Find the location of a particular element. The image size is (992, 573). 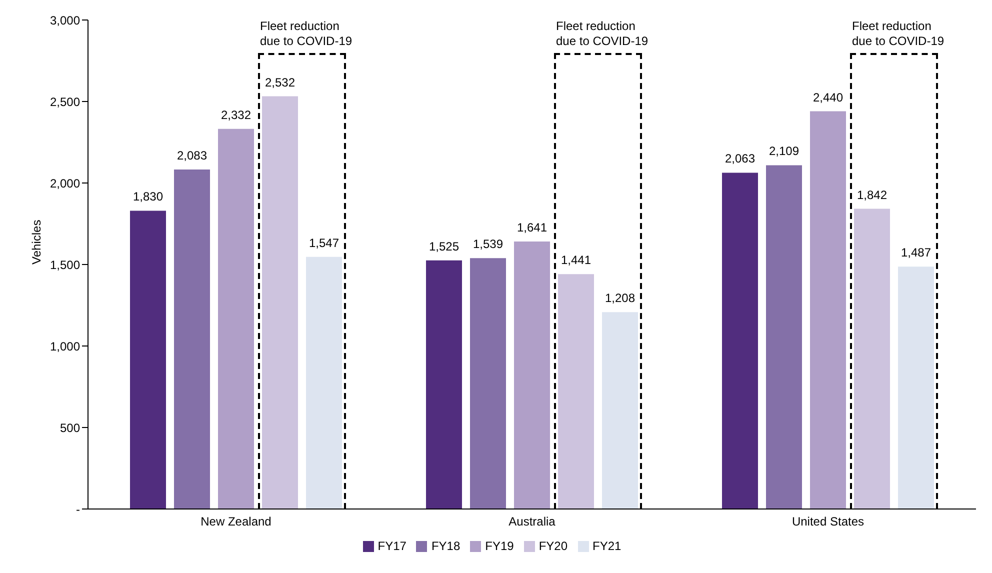

data-label: 2,440 is located at coordinates (828, 97).